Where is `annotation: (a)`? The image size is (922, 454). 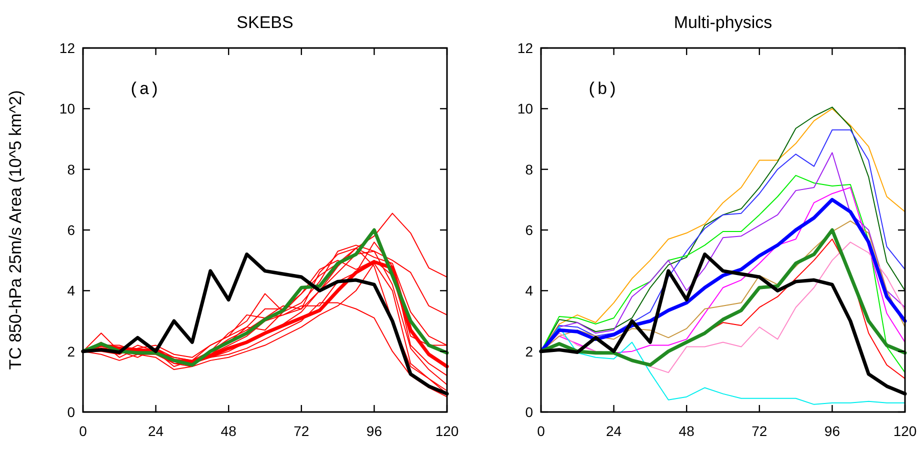 annotation: (a) is located at coordinates (144, 90).